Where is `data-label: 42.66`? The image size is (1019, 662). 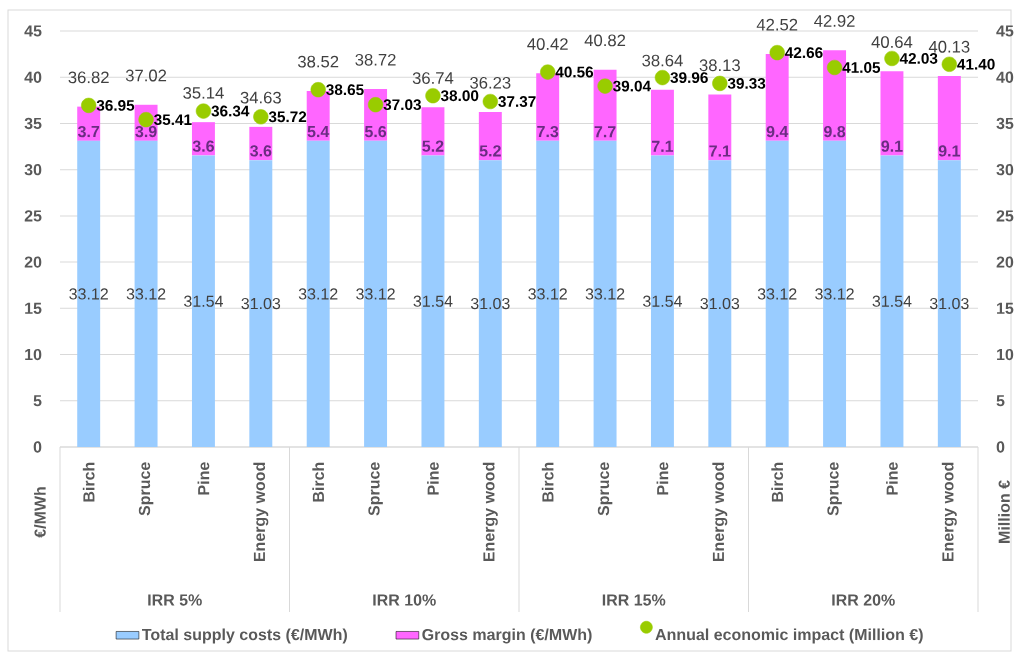
data-label: 42.66 is located at coordinates (804, 53).